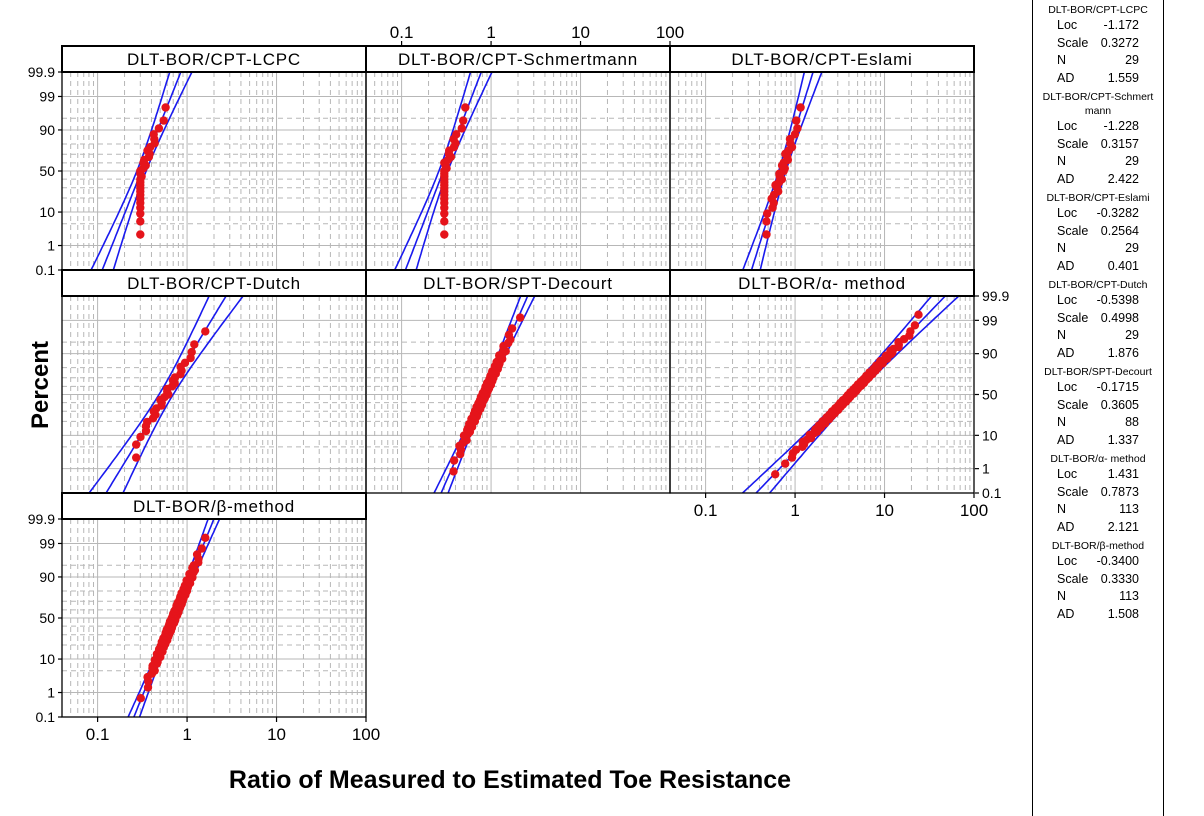 This screenshot has width=1204, height=816. What do you see at coordinates (1098, 198) in the screenshot?
I see `legend-title: DLT-BOR/CPT-Eslami` at bounding box center [1098, 198].